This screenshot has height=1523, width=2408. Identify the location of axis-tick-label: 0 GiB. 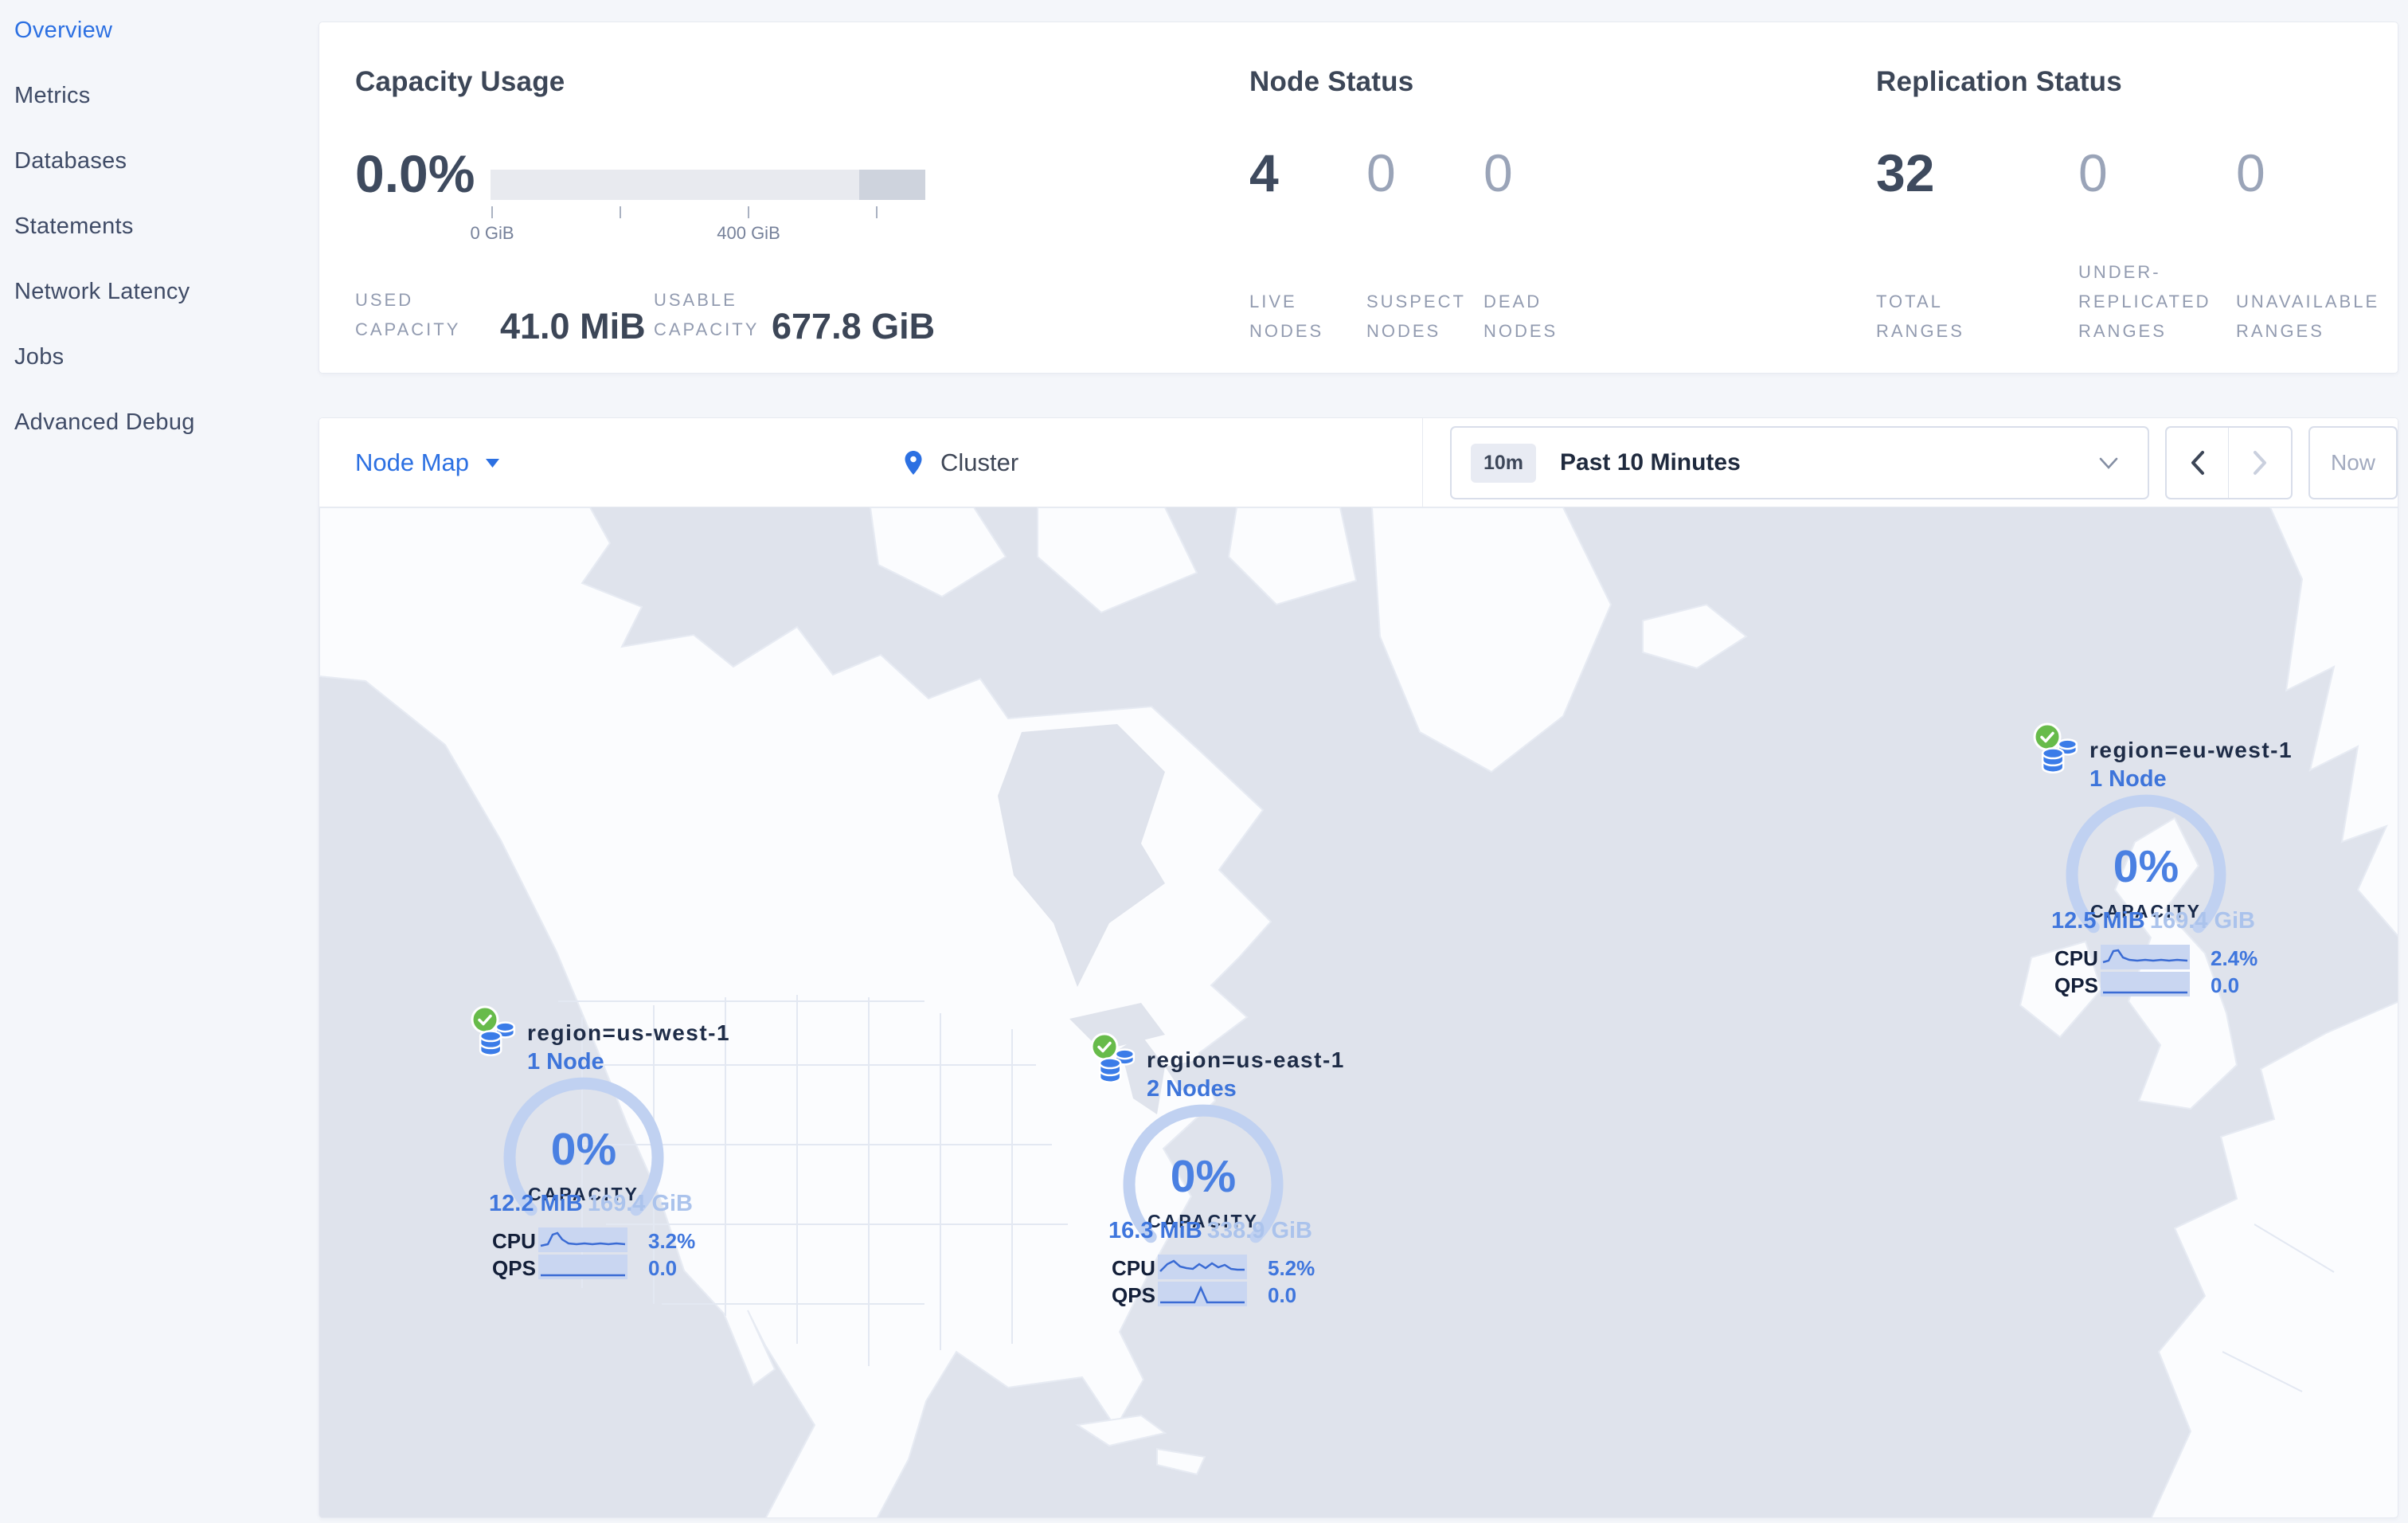
(492, 233).